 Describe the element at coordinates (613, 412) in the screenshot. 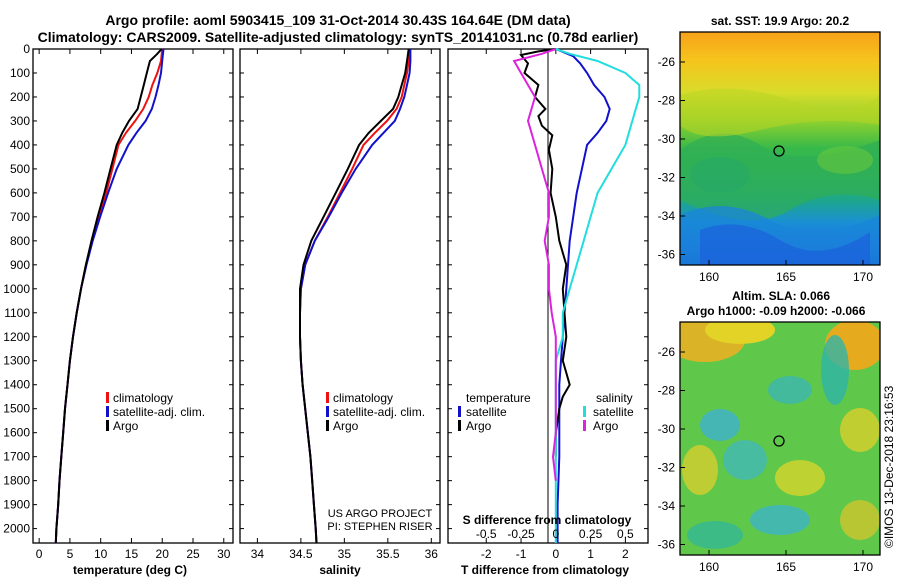

I see `legend-label-s-satellite: satellite` at that location.